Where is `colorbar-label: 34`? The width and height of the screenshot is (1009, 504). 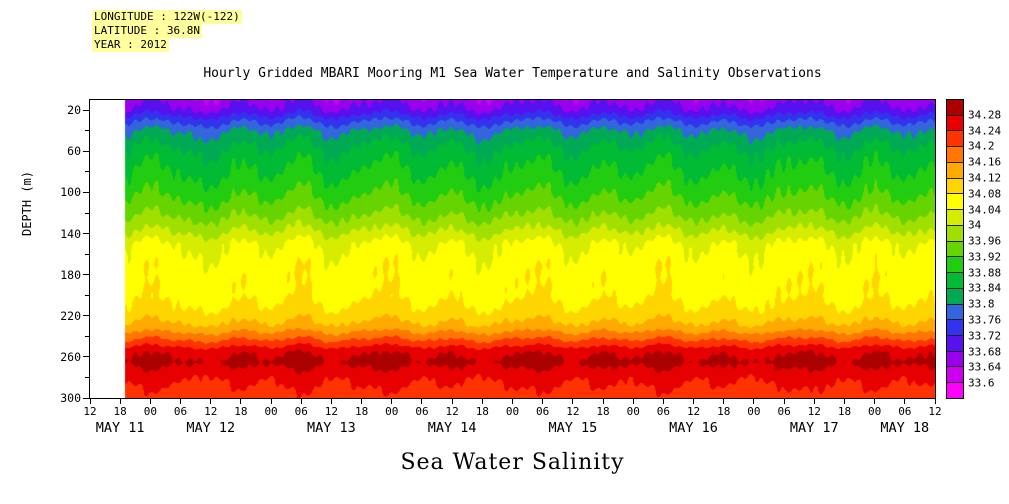 colorbar-label: 34 is located at coordinates (975, 225).